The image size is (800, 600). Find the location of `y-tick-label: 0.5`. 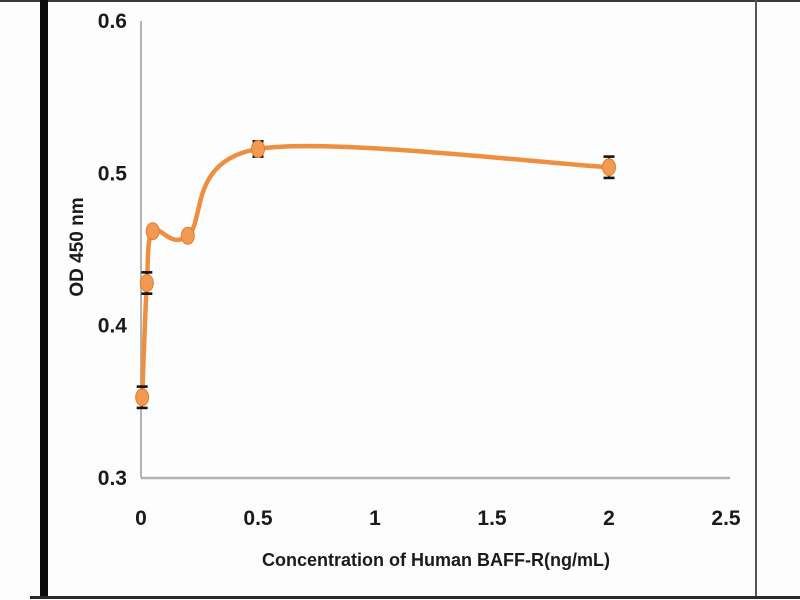

y-tick-label: 0.5 is located at coordinates (113, 173).